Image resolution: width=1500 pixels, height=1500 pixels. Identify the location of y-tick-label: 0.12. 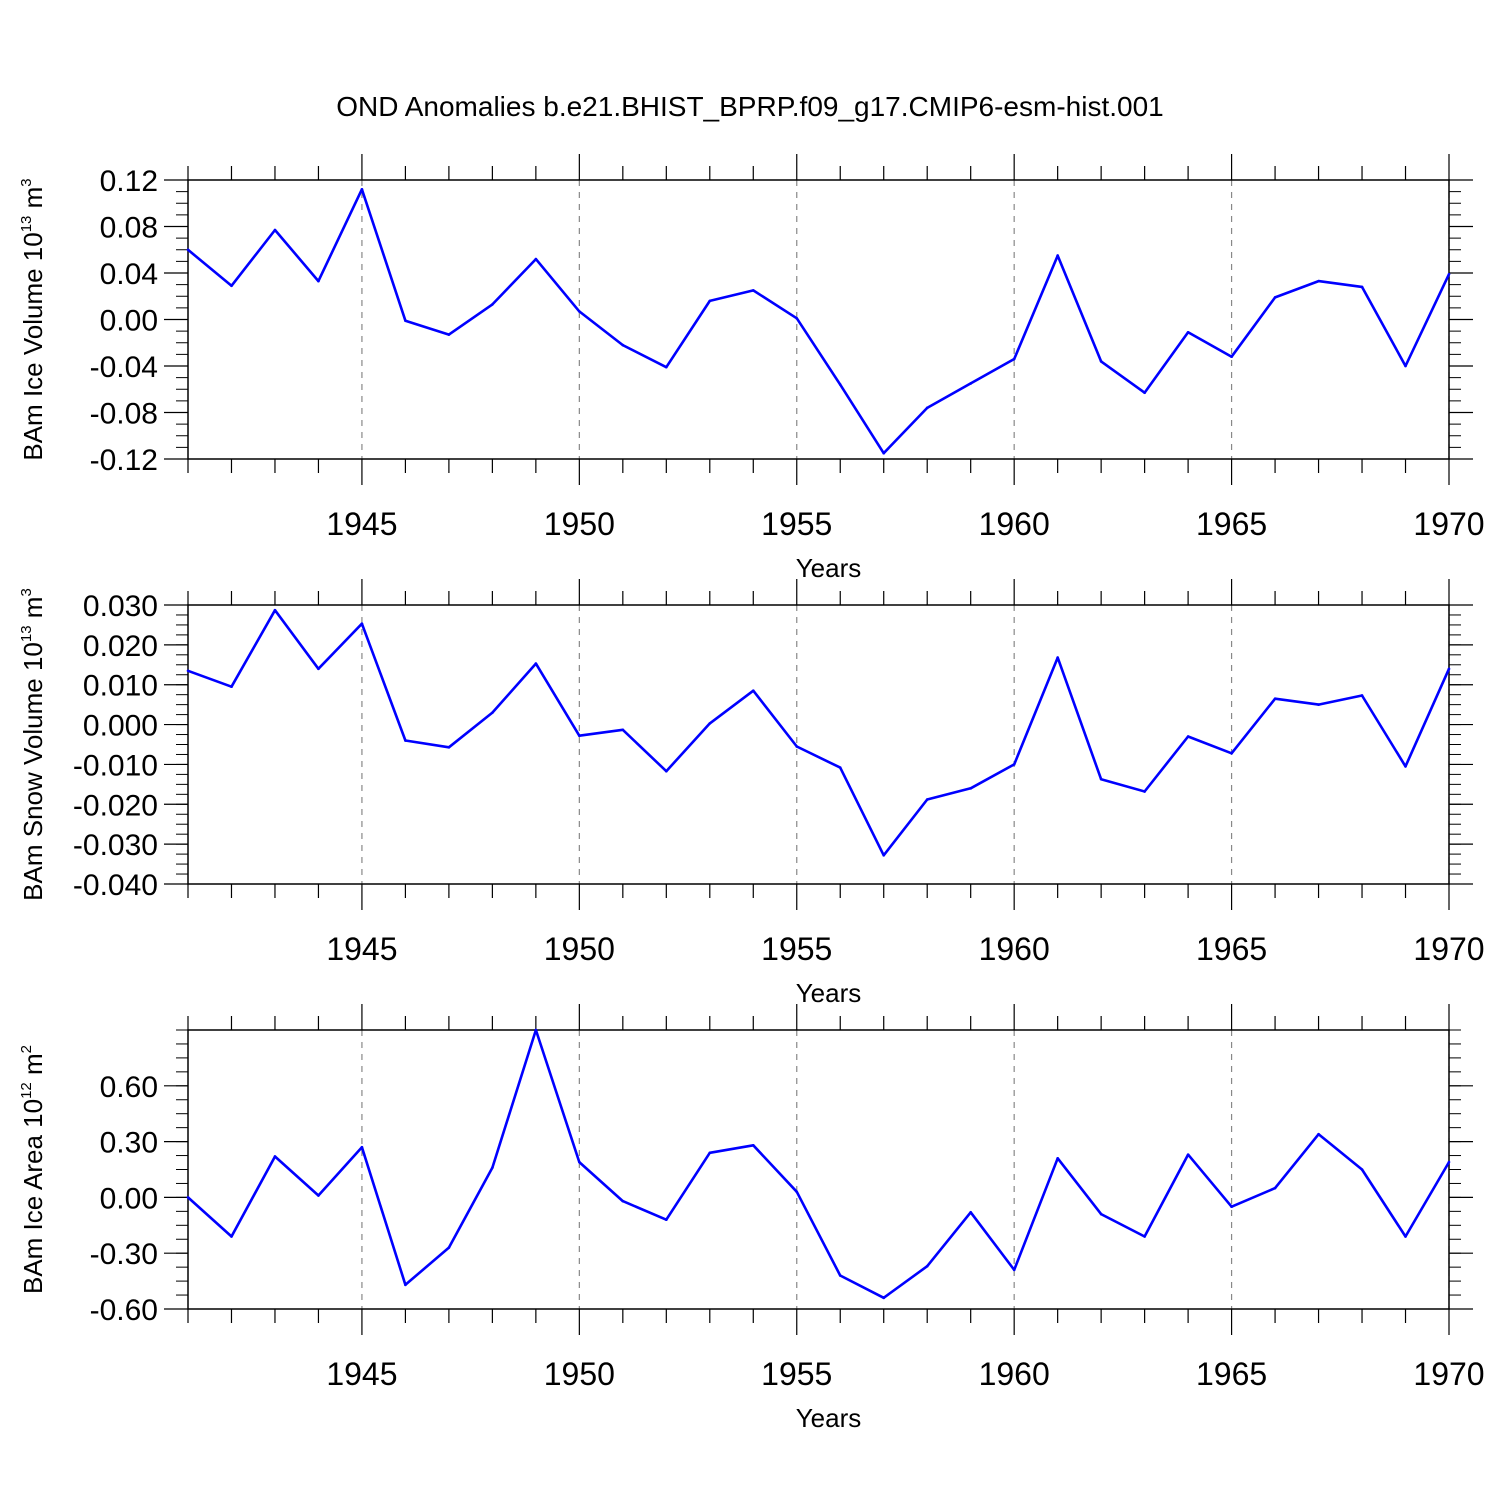
(129, 181).